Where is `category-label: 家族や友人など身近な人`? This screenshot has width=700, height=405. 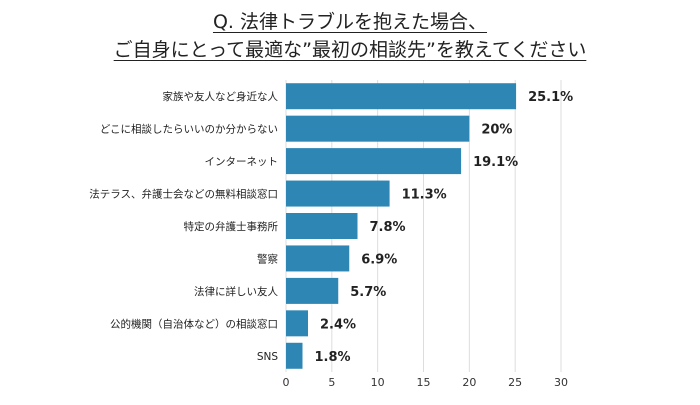 category-label: 家族や友人など身近な人 is located at coordinates (221, 96).